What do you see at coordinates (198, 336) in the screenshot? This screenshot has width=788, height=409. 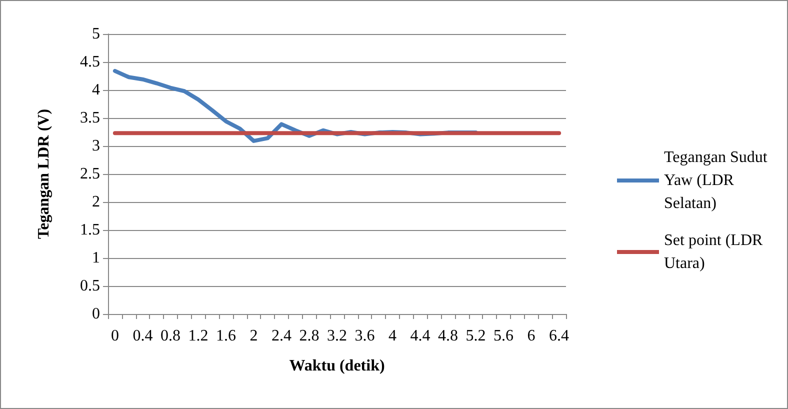 I see `x-tick-label: 1.2` at bounding box center [198, 336].